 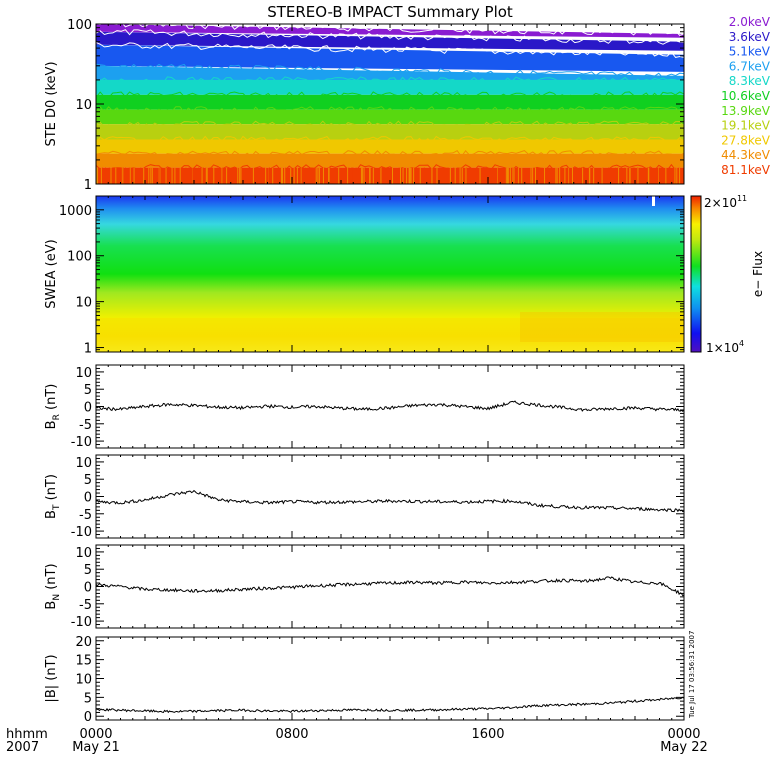 What do you see at coordinates (487, 734) in the screenshot?
I see `time-tick-label: 1600` at bounding box center [487, 734].